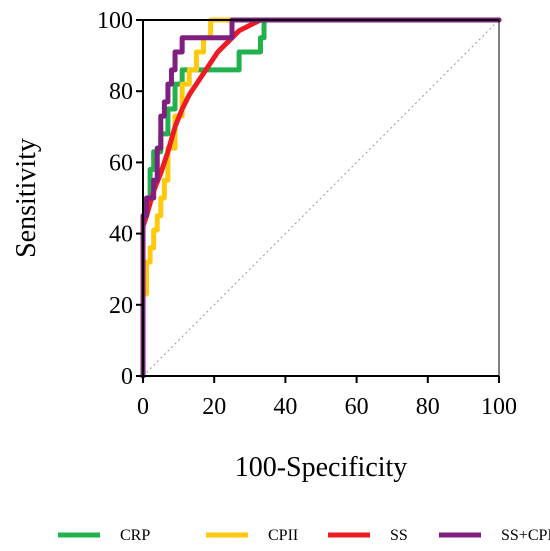  What do you see at coordinates (115, 21) in the screenshot?
I see `y-tick-label: 100` at bounding box center [115, 21].